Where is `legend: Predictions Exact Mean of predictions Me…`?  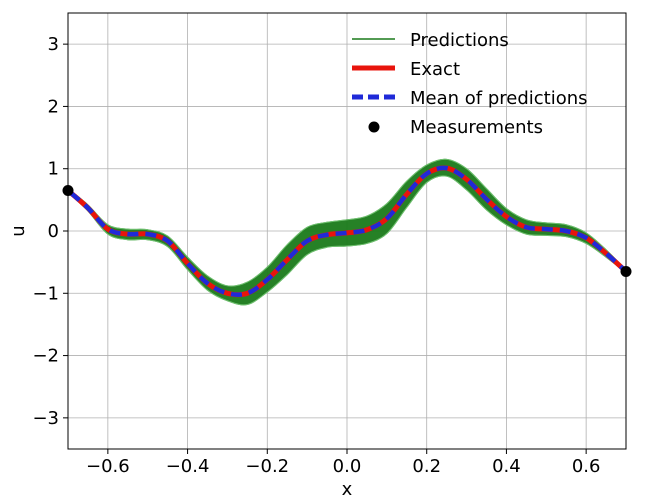 legend: Predictions Exact Mean of predictions Me… is located at coordinates (470, 84).